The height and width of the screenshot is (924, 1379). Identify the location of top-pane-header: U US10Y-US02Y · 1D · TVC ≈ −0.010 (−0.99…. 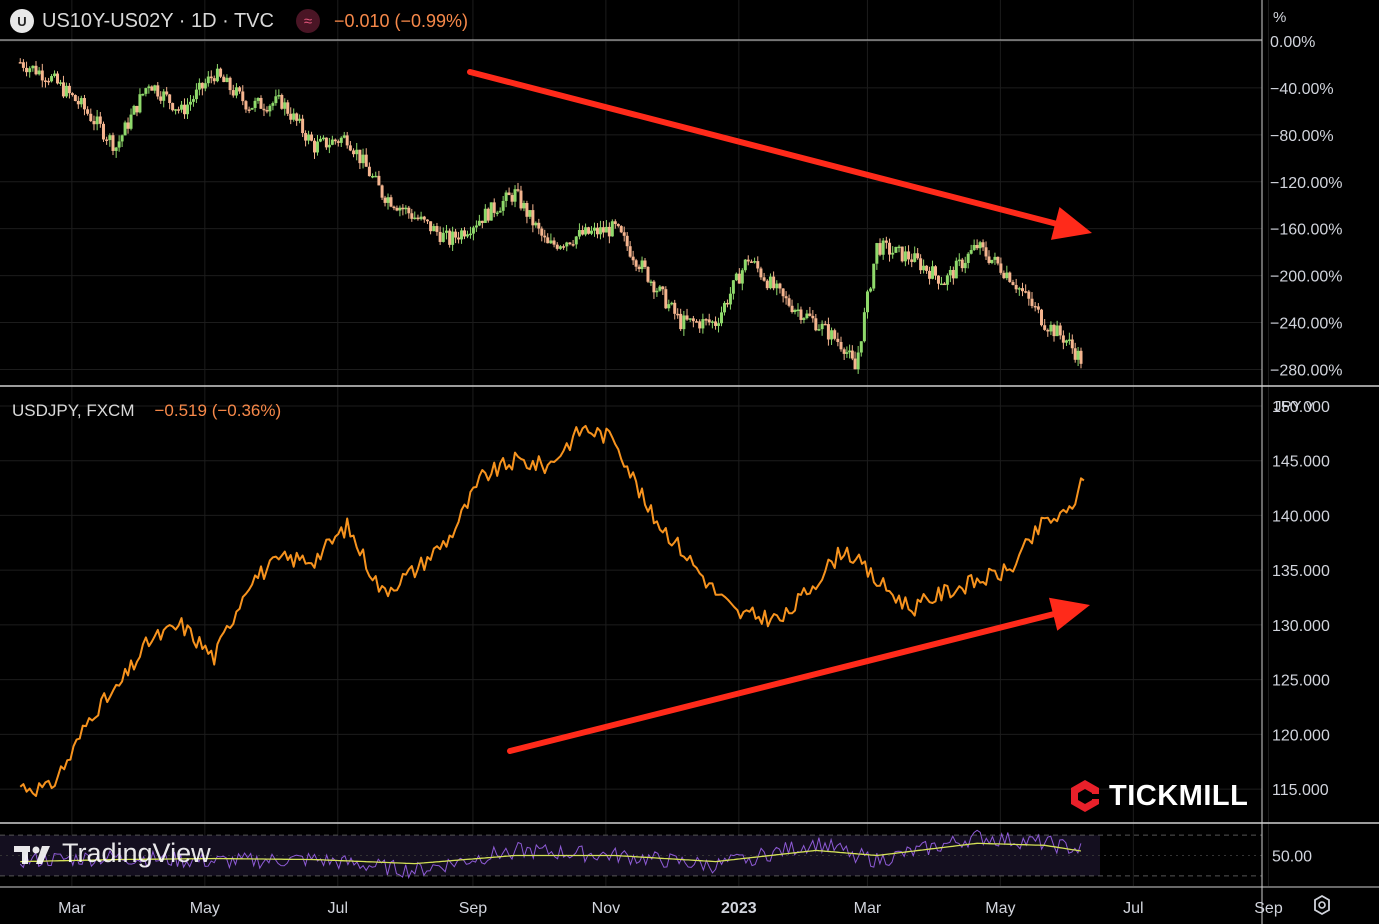
(239, 21).